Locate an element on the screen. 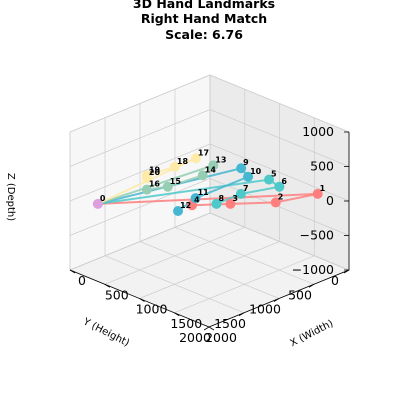  x-tick-label: 1500 is located at coordinates (186, 323).